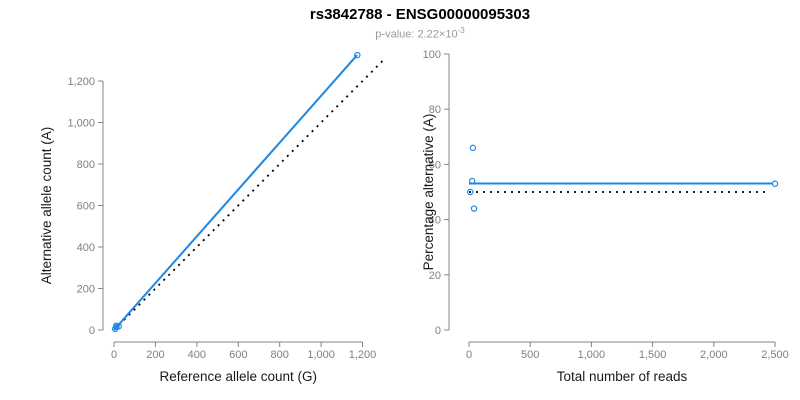 This screenshot has width=800, height=400. What do you see at coordinates (775, 355) in the screenshot?
I see `percentage-alternative-x-tick-label: 2,500` at bounding box center [775, 355].